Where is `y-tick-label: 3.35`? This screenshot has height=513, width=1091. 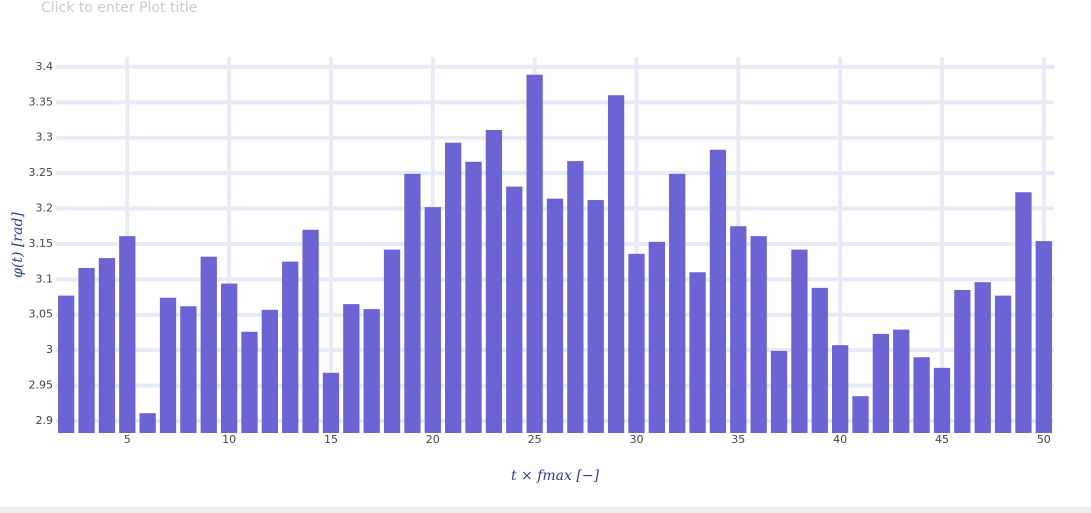
y-tick-label: 3.35 is located at coordinates (41, 101).